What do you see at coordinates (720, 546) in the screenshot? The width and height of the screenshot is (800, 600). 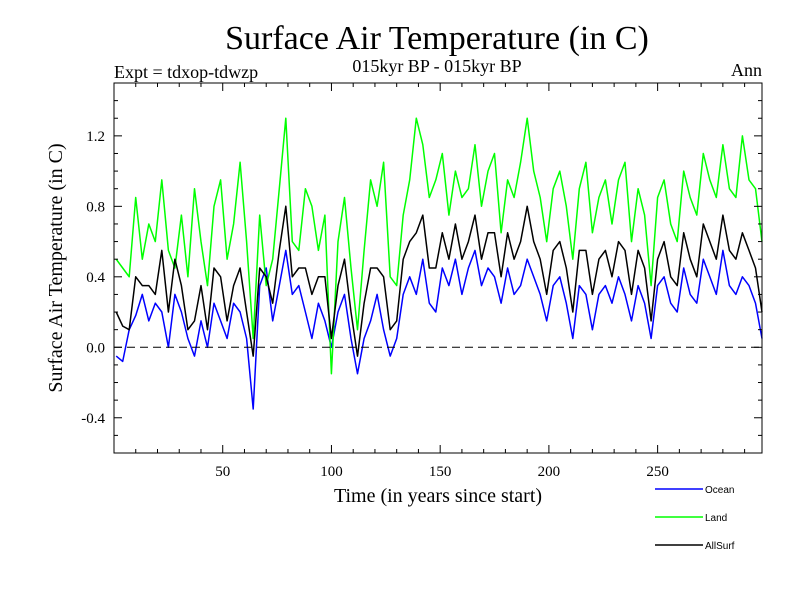 I see `legend-label-allsurf: AllSurf` at bounding box center [720, 546].